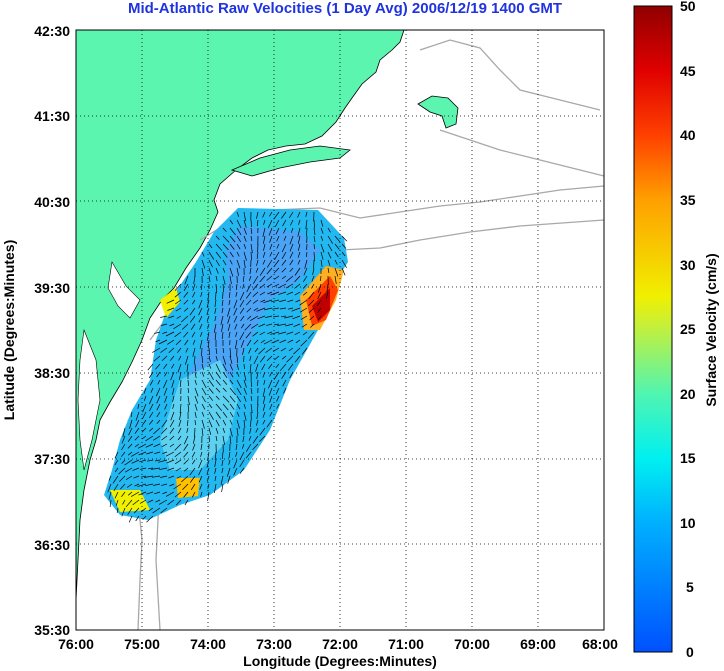 The width and height of the screenshot is (724, 671). Describe the element at coordinates (208, 644) in the screenshot. I see `x-tick-label: 74:00` at that location.